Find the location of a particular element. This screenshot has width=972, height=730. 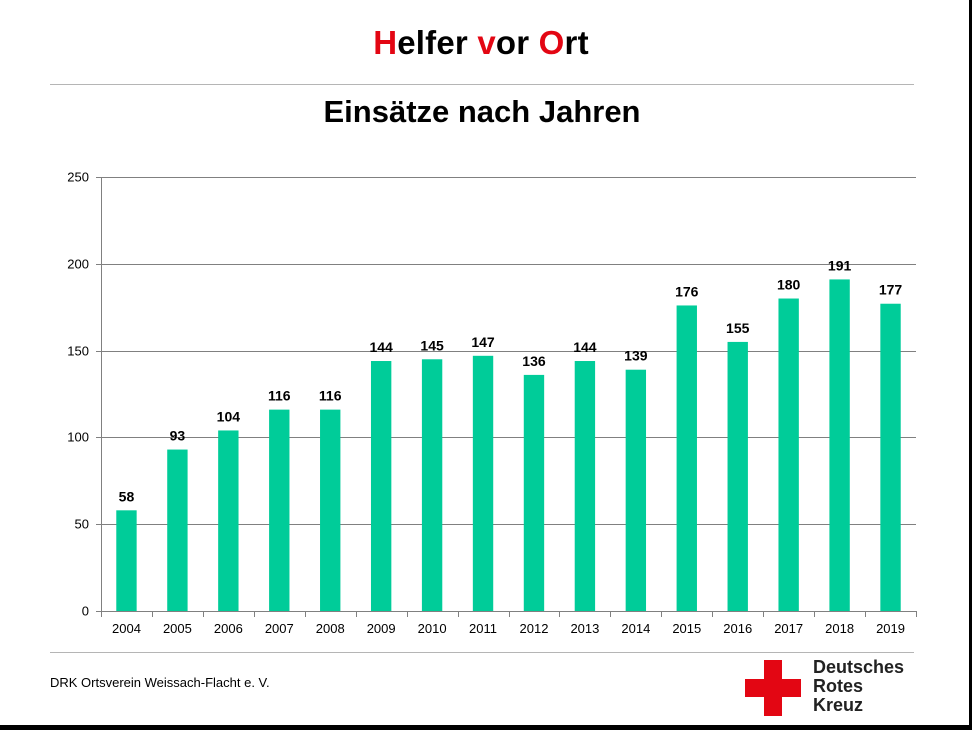

x-tick-label: 2019 is located at coordinates (890, 628).